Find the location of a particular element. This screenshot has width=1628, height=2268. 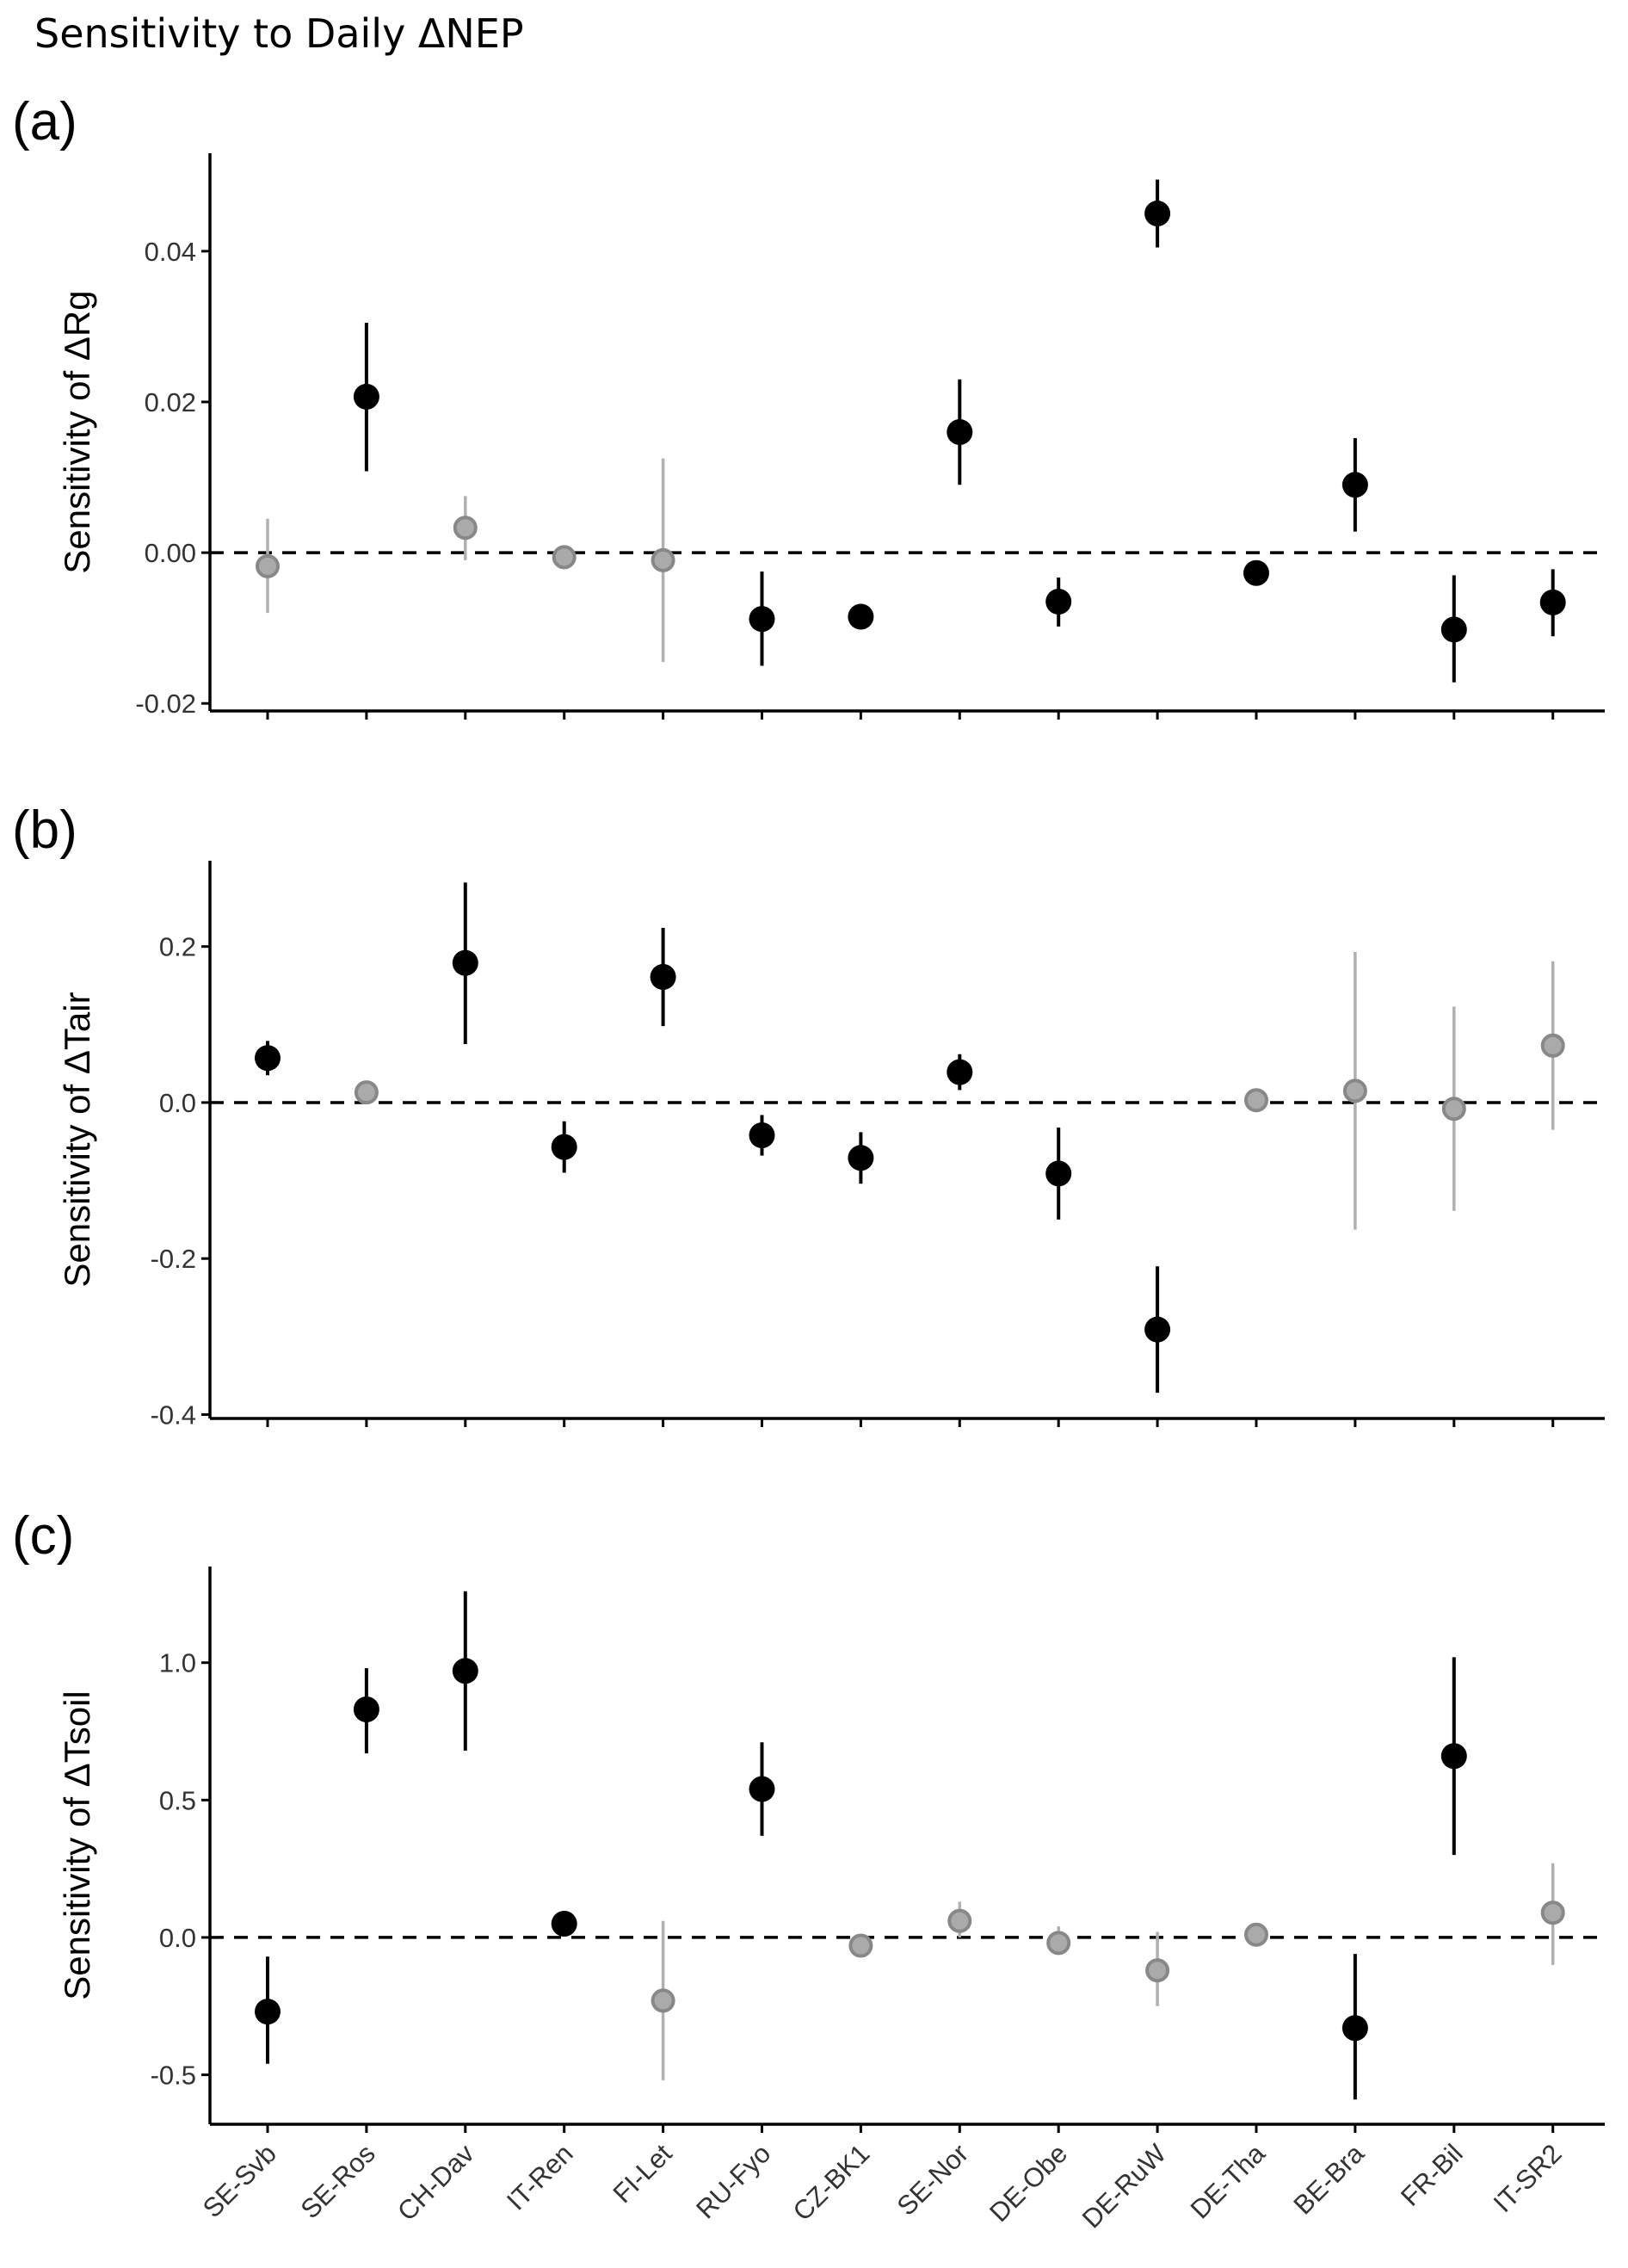

panel-label: (a) is located at coordinates (44, 121).